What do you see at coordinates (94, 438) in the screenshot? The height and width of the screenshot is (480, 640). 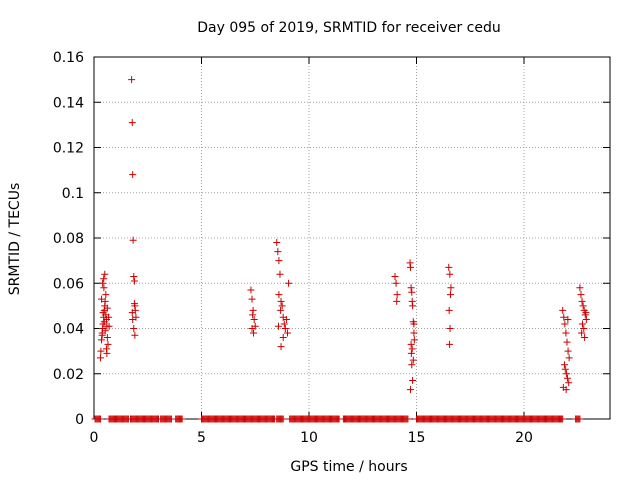 I see `x-tick-label: 0` at bounding box center [94, 438].